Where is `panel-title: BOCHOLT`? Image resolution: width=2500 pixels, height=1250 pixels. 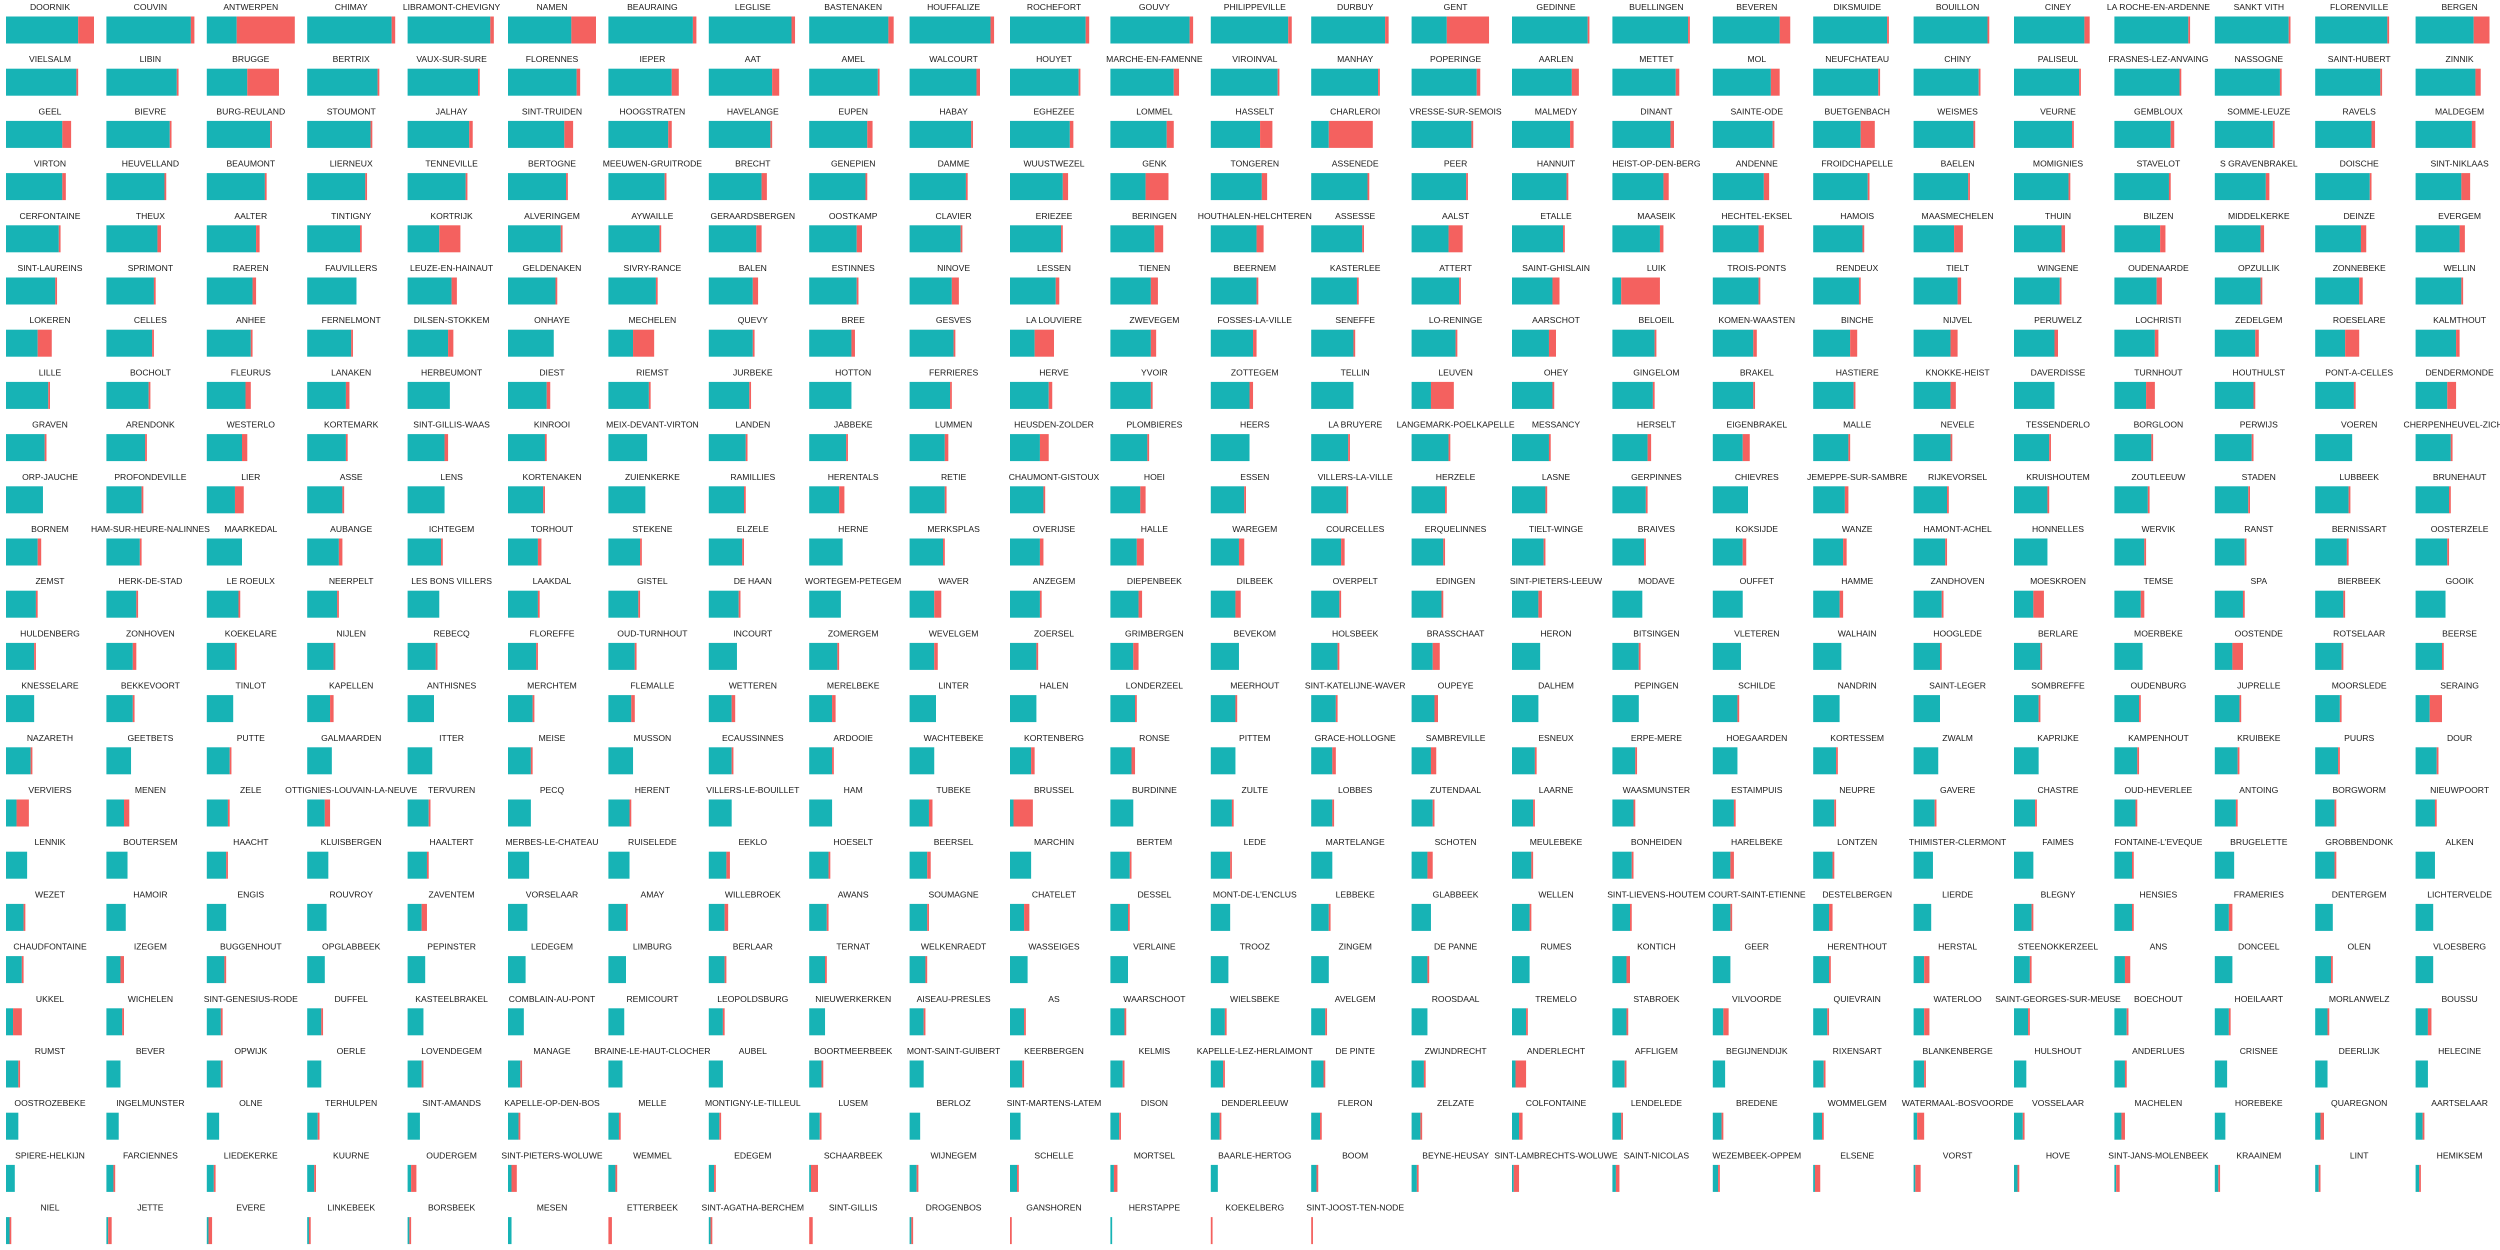 panel-title: BOCHOLT is located at coordinates (151, 372).